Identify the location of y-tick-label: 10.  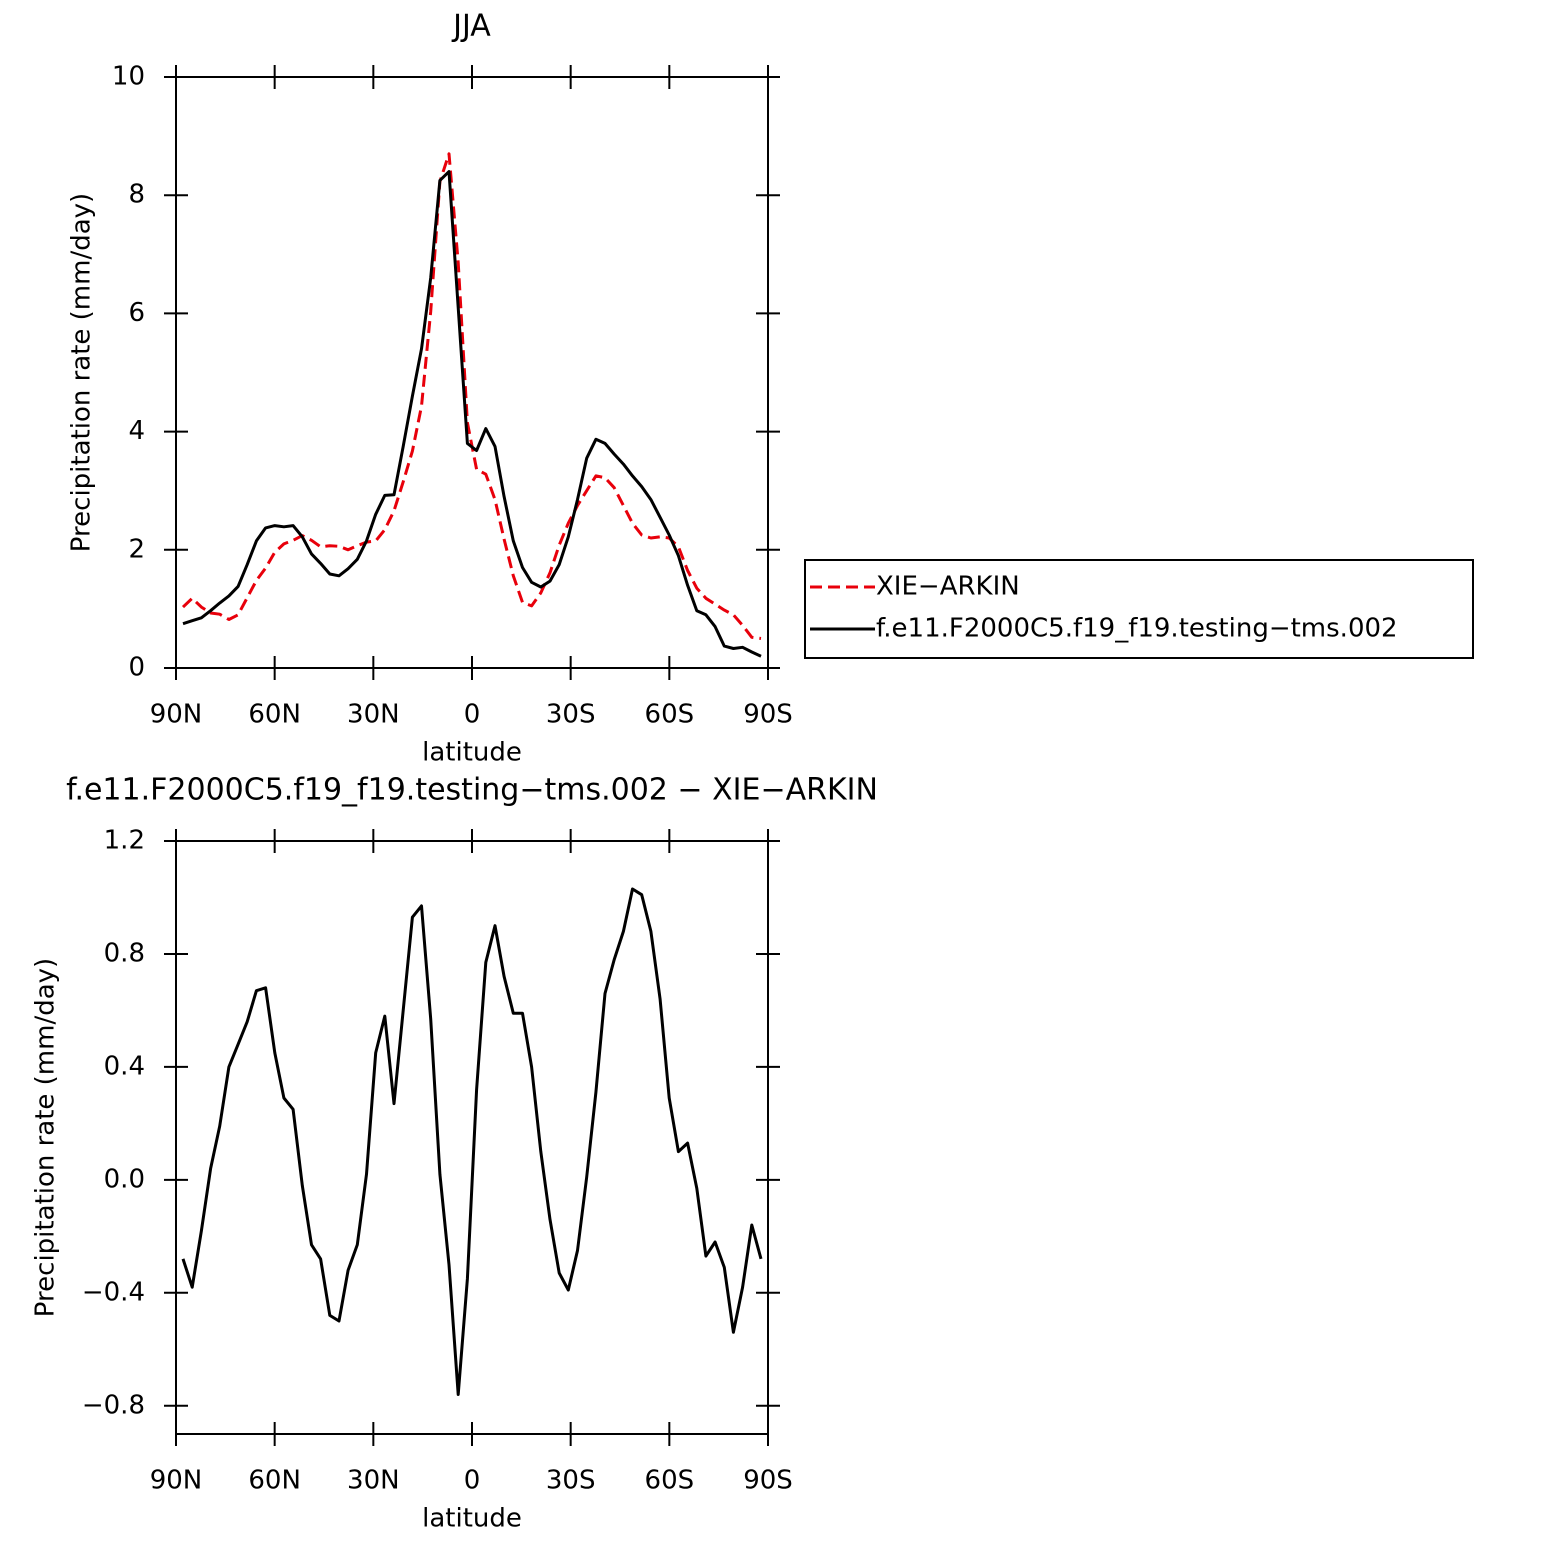
(128, 77).